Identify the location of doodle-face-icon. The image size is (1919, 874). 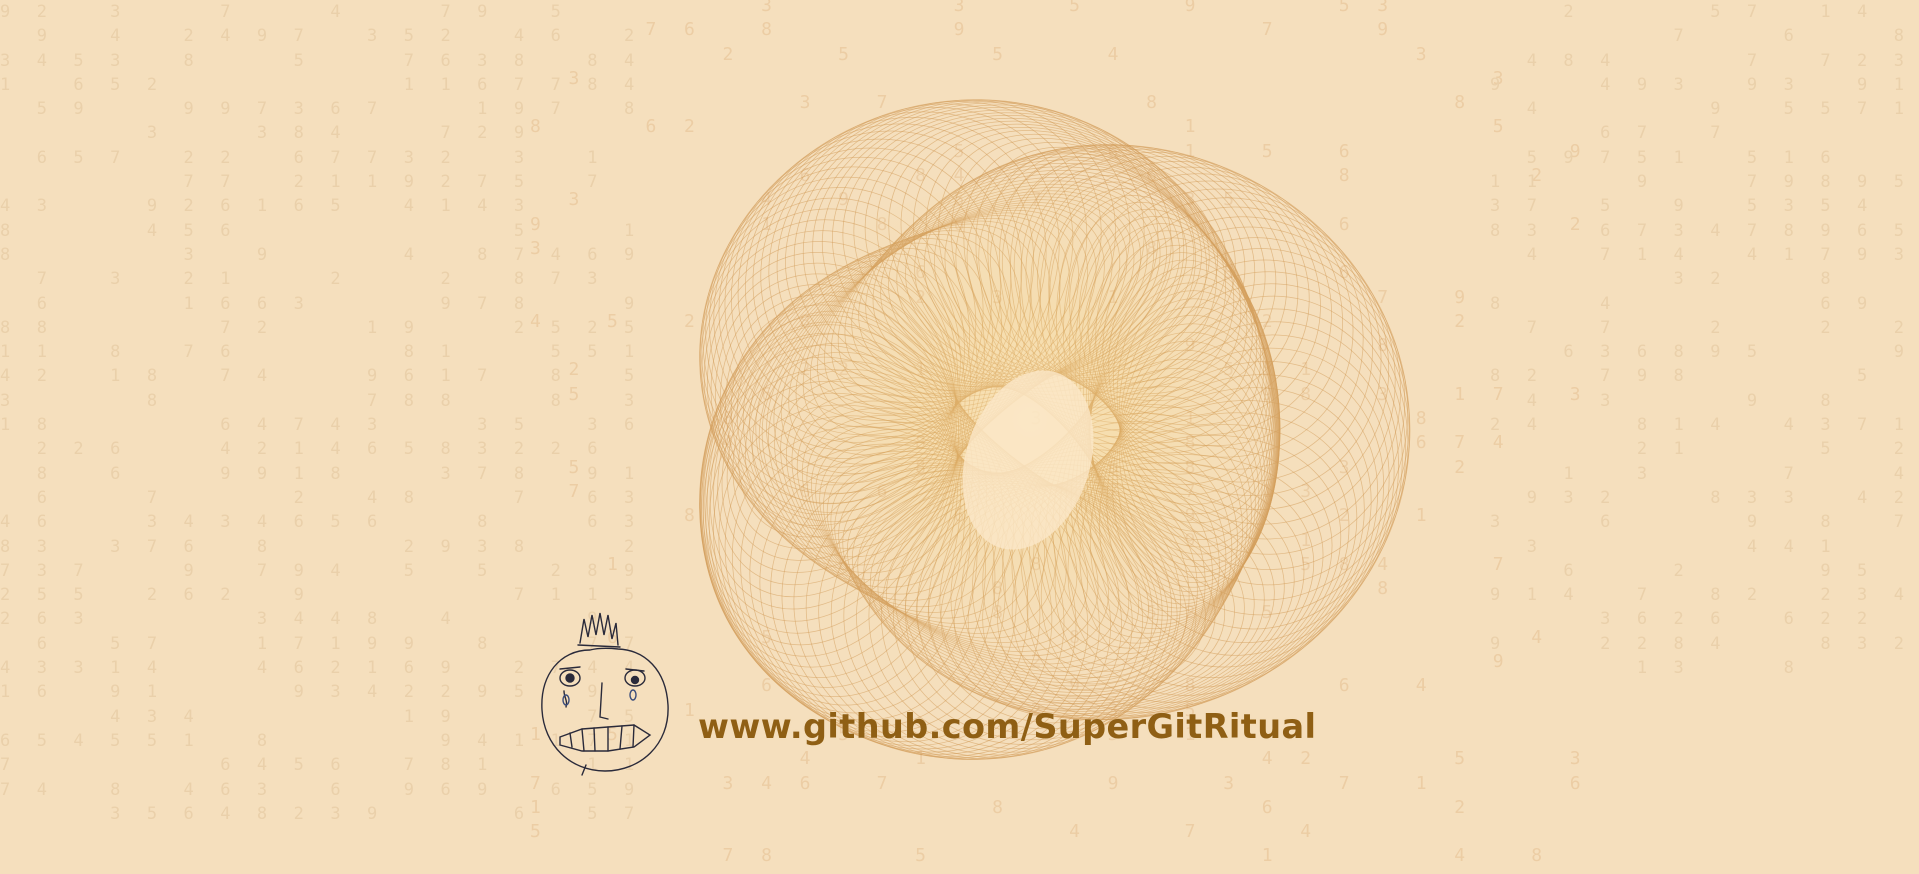
(605, 694).